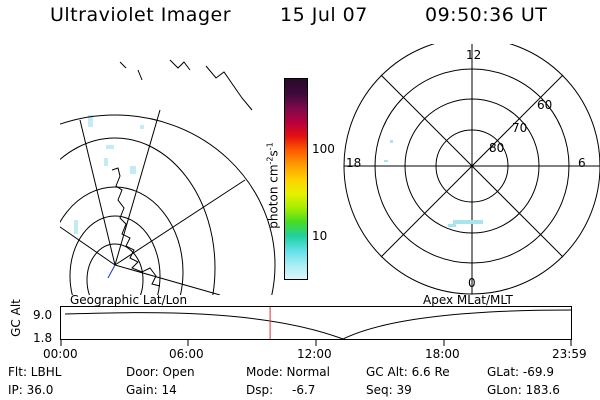  Describe the element at coordinates (354, 163) in the screenshot. I see `mlt-label-18: 18` at that location.